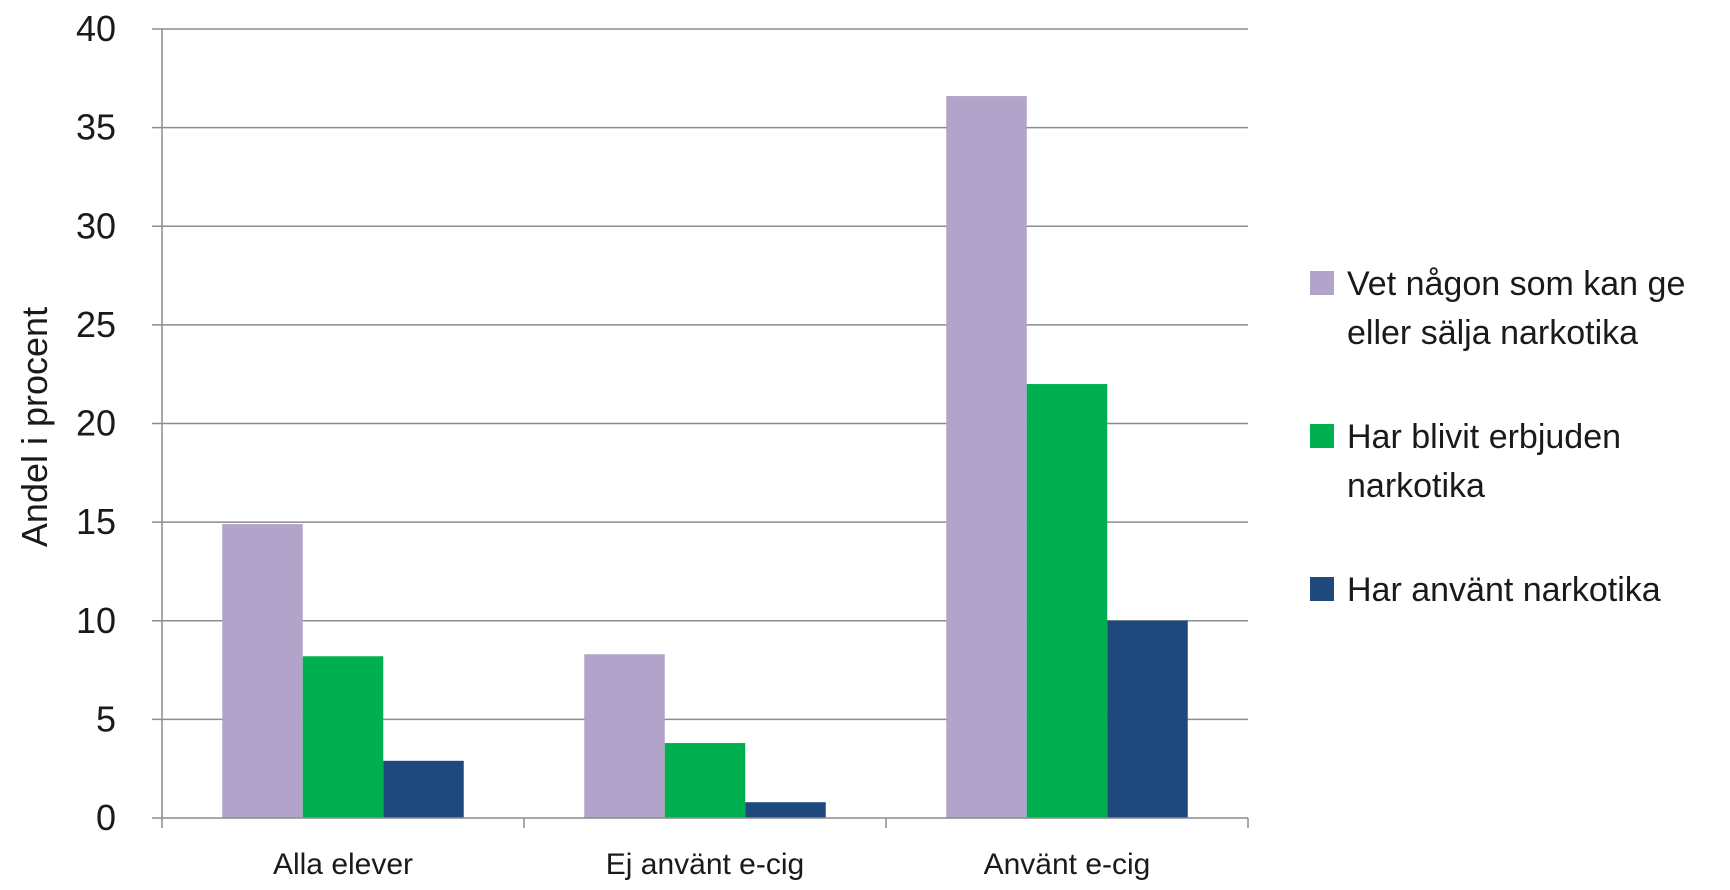  I want to click on y-tick-label: 30, so click(96, 225).